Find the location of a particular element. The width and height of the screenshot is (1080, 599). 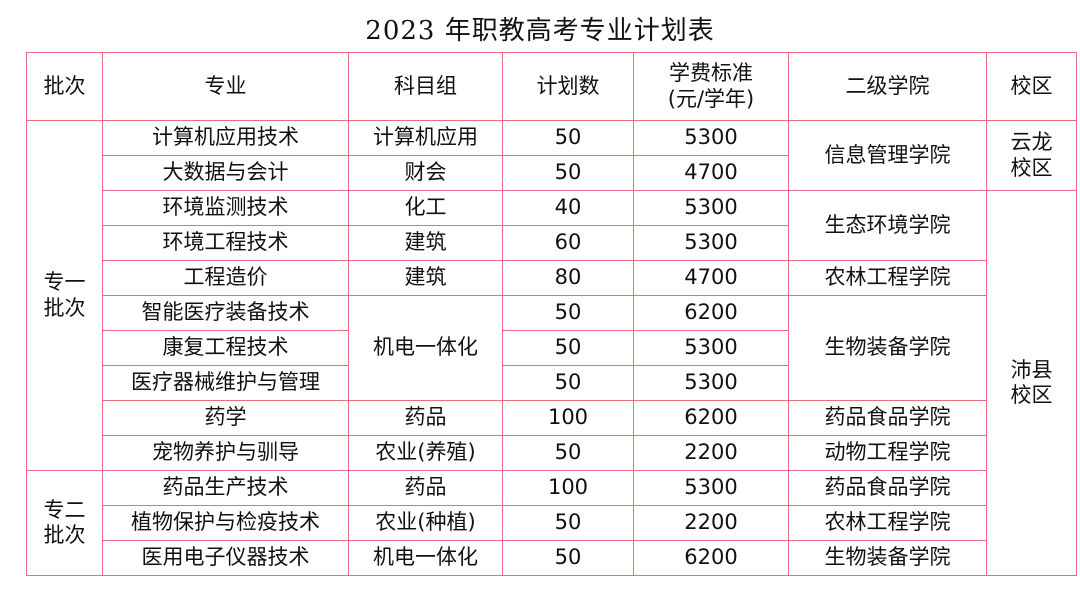

table-row: 康复工程技术 50 5300 is located at coordinates (552, 348).